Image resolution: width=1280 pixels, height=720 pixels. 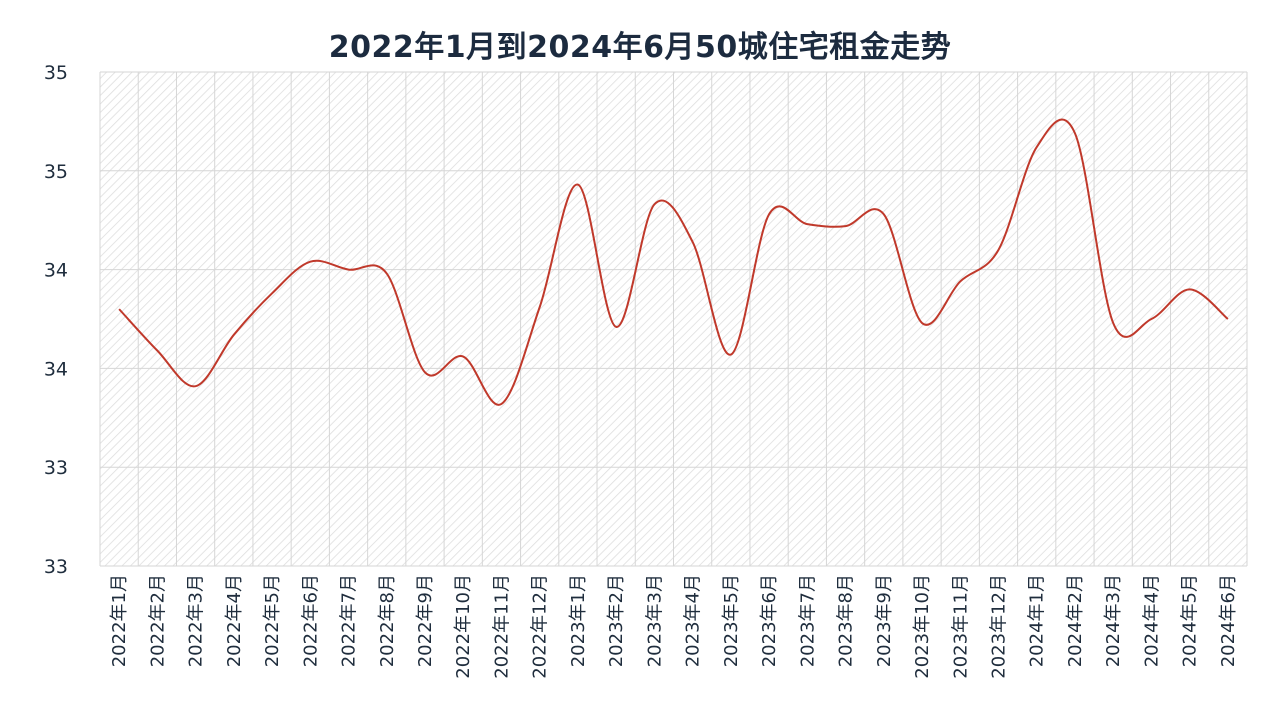 What do you see at coordinates (157, 620) in the screenshot?
I see `x-tick-label: 2022年2月` at bounding box center [157, 620].